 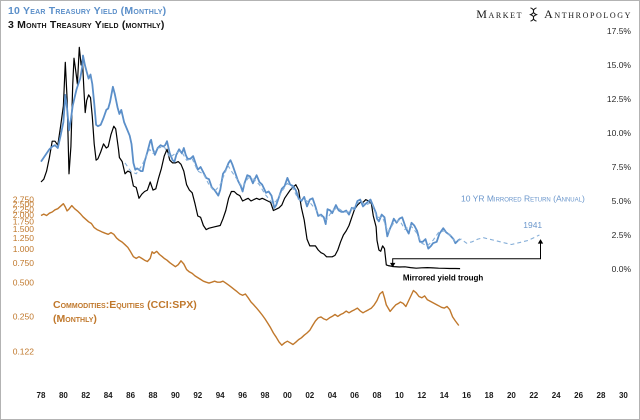 What do you see at coordinates (24, 351) in the screenshot?
I see `left-axis-tick-label: 0.122` at bounding box center [24, 351].